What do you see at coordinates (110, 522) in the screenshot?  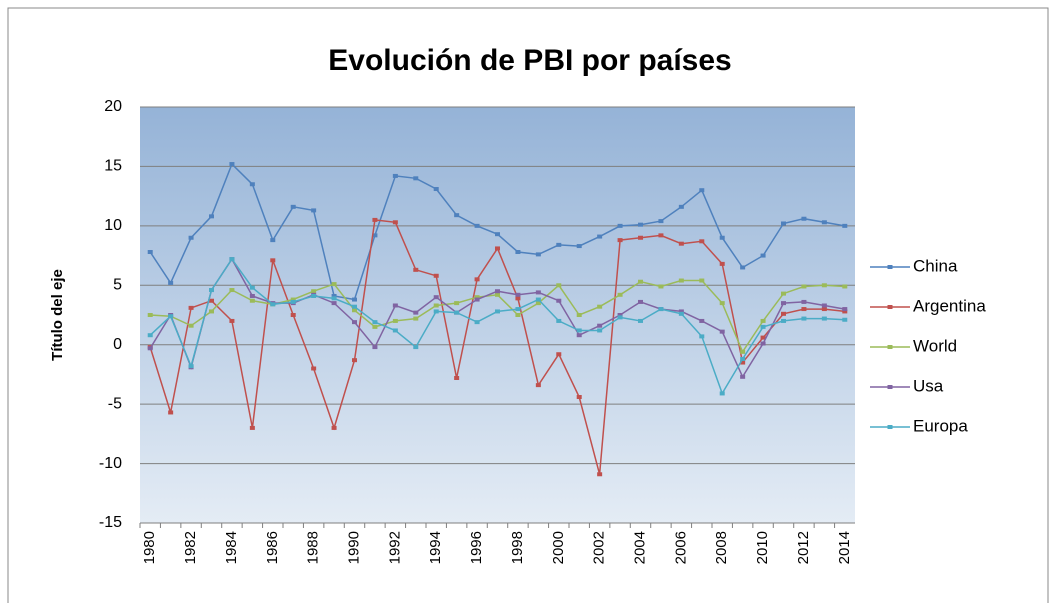 I see `y-tick-label: -15` at bounding box center [110, 522].